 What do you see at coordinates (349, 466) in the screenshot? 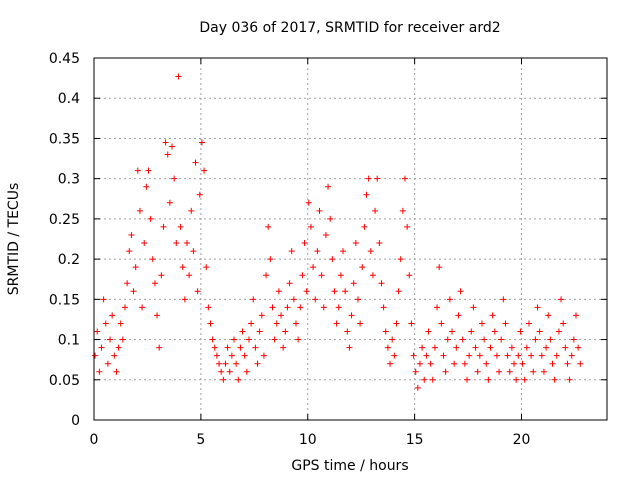
I see `x-axis-label: GPS time / hours` at bounding box center [349, 466].